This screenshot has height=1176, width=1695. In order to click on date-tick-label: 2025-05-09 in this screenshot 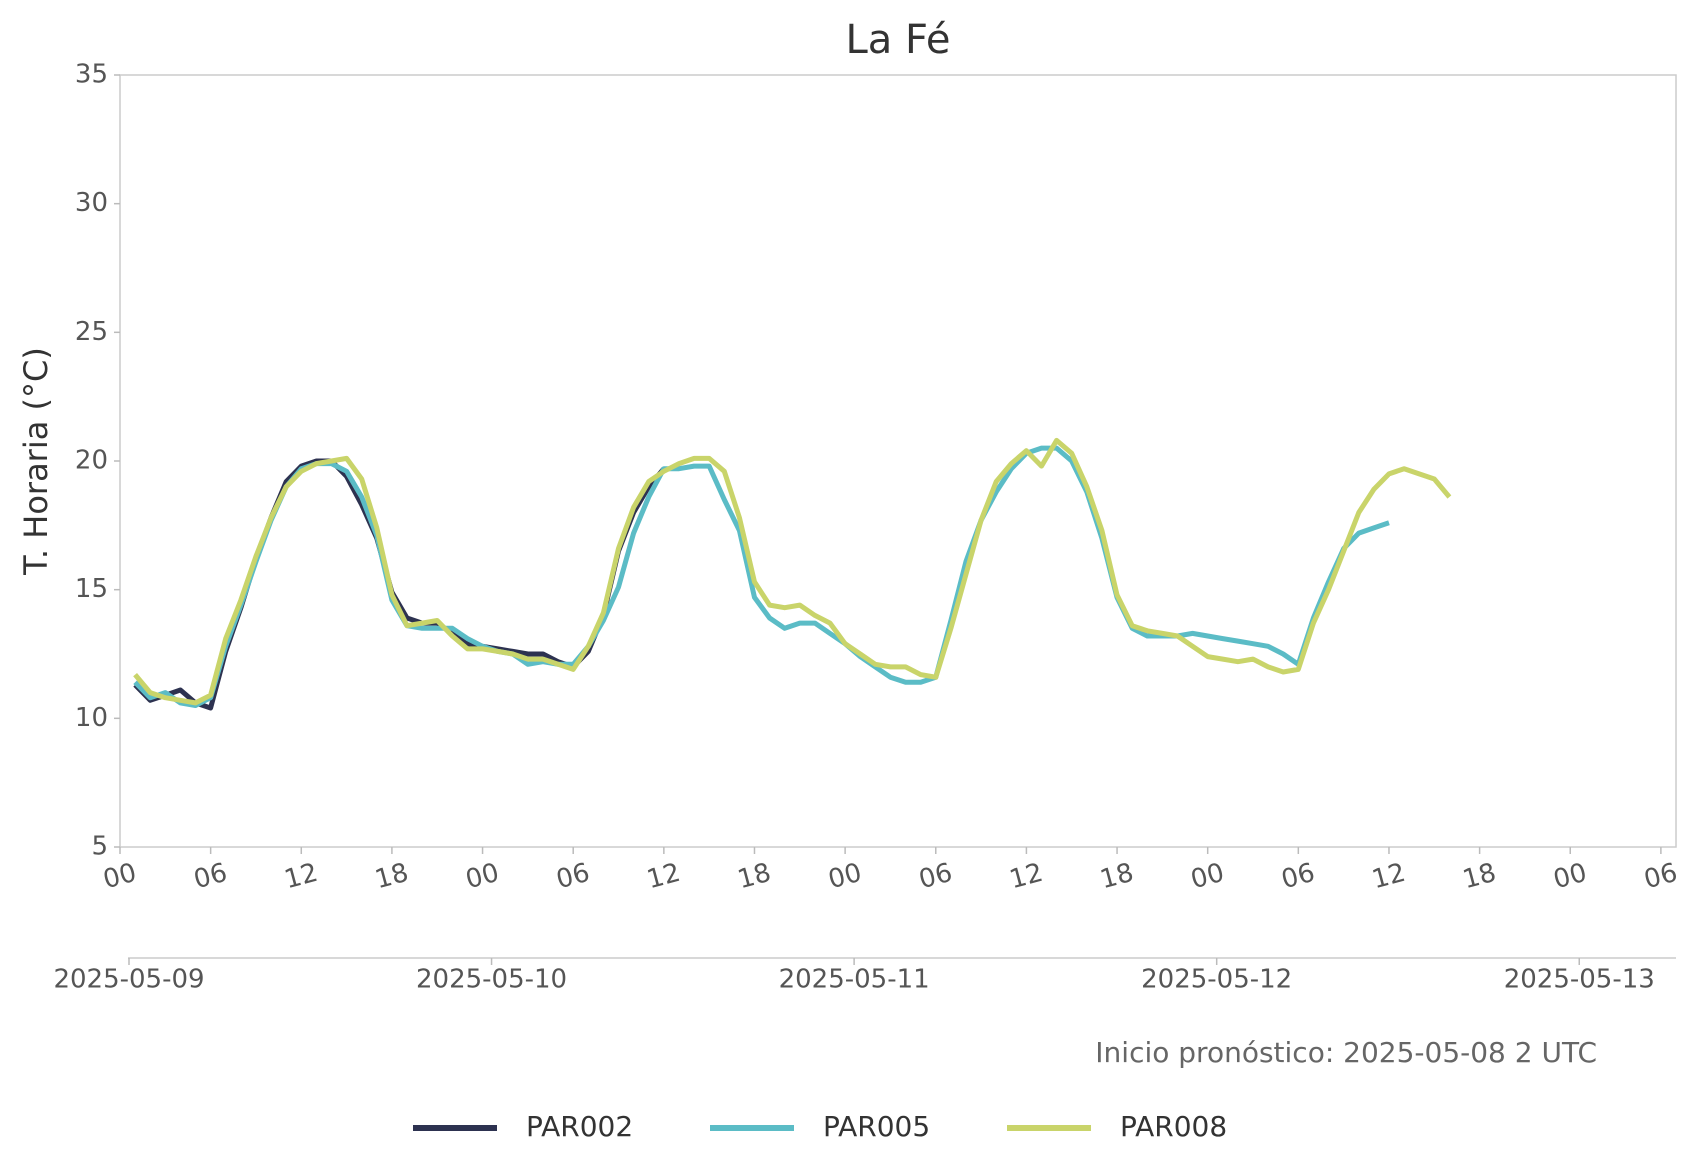, I will do `click(128, 980)`.